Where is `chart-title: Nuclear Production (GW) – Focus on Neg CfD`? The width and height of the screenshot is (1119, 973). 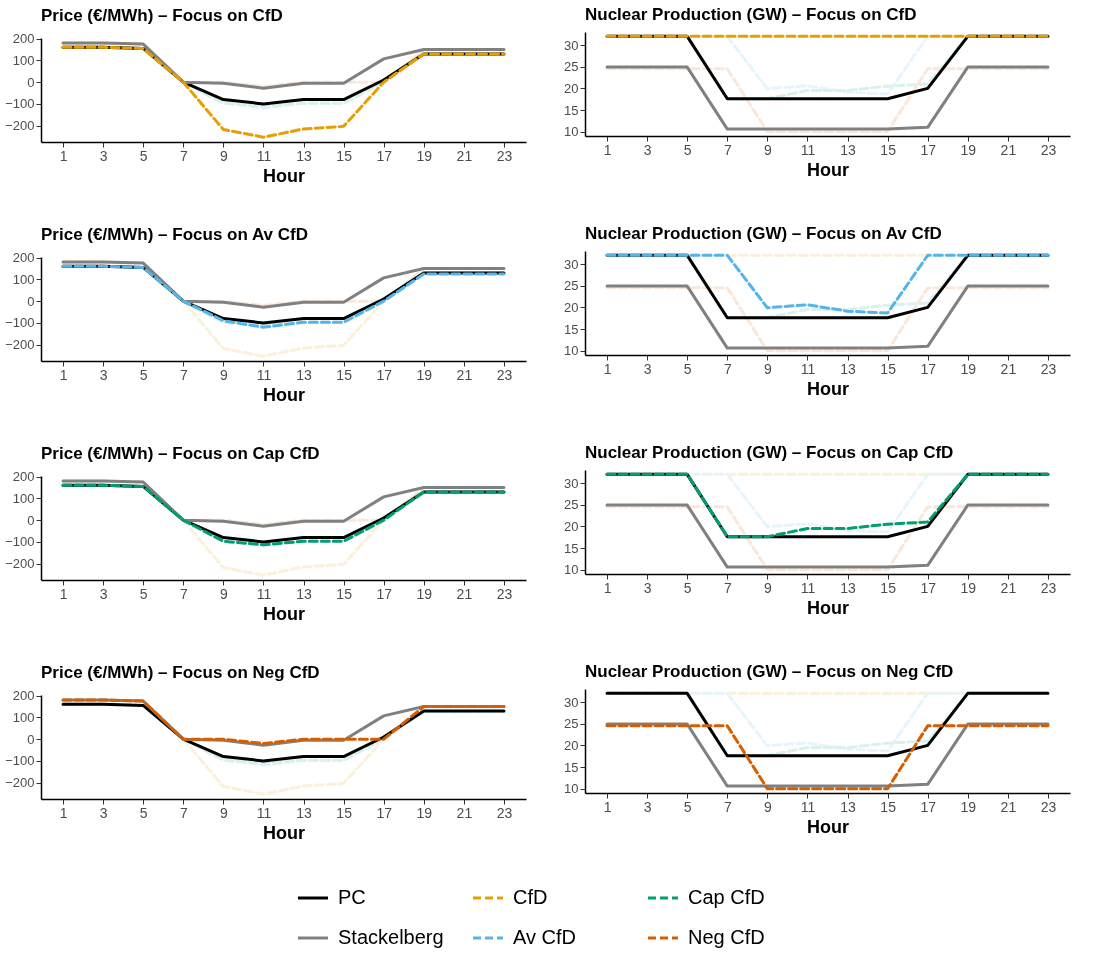 chart-title: Nuclear Production (GW) – Focus on Neg CfD is located at coordinates (769, 671).